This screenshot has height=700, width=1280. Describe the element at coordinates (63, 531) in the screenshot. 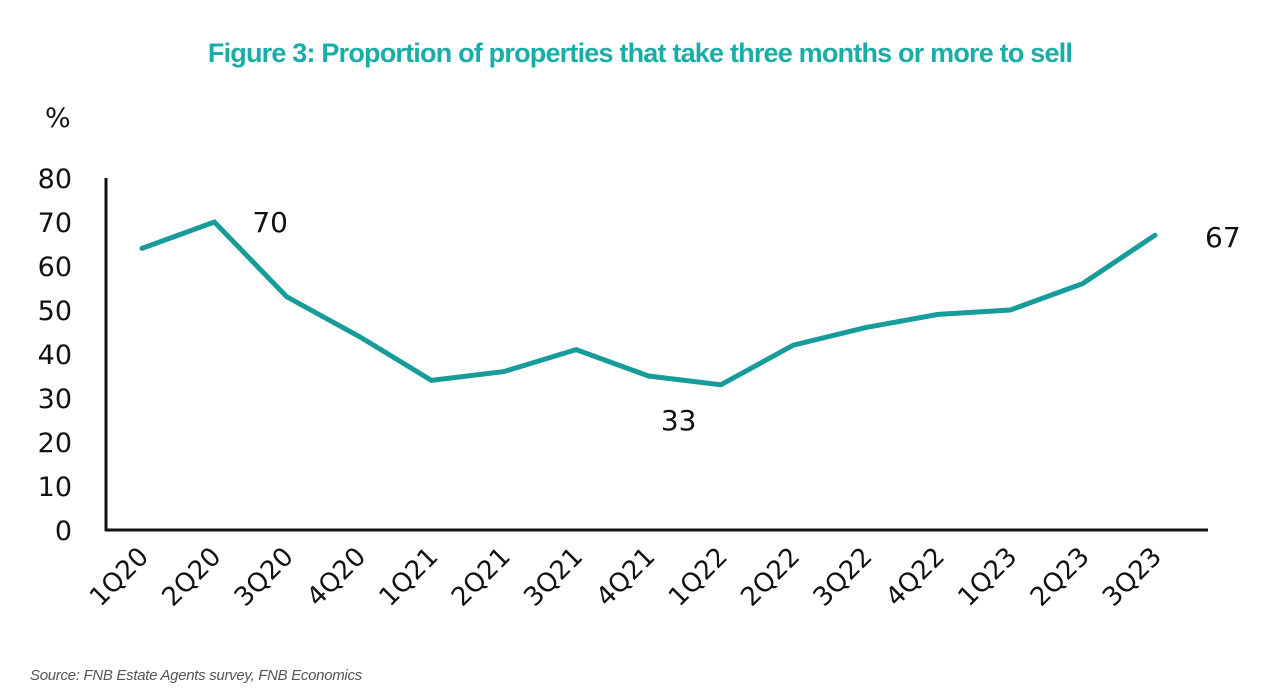

I see `y-tick-label: 0` at that location.